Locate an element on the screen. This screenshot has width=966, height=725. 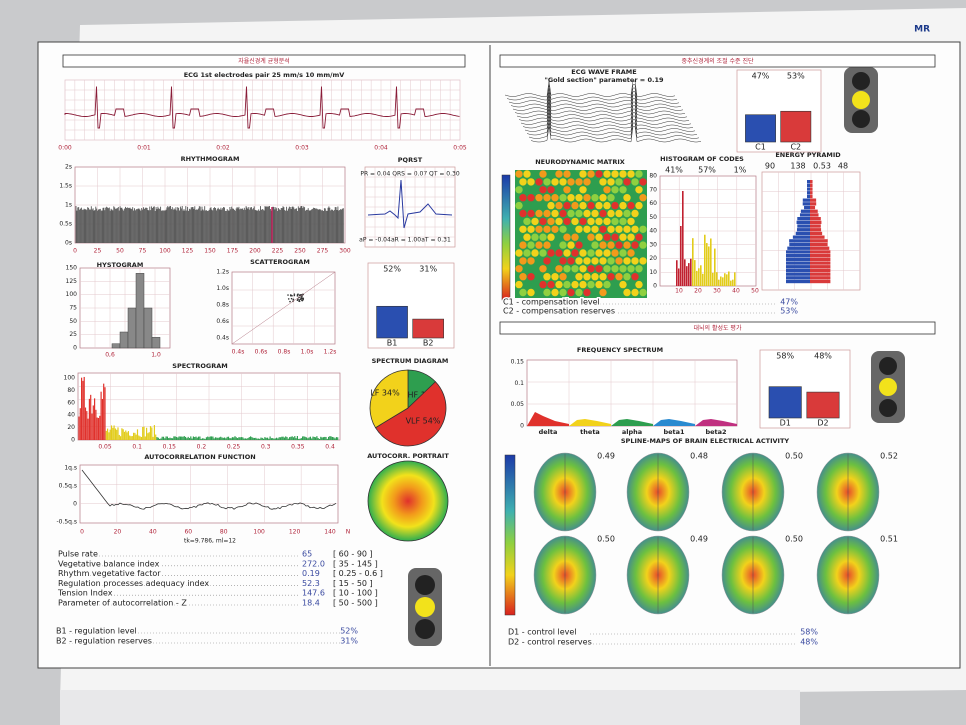
band-label: beta2 is located at coordinates (715, 432).